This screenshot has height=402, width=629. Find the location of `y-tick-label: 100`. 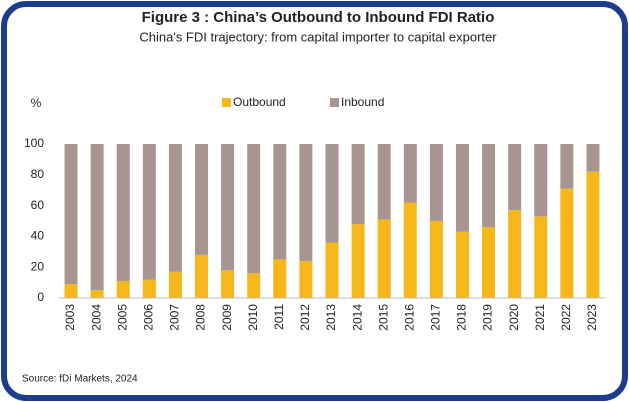

y-tick-label: 100 is located at coordinates (34, 143).